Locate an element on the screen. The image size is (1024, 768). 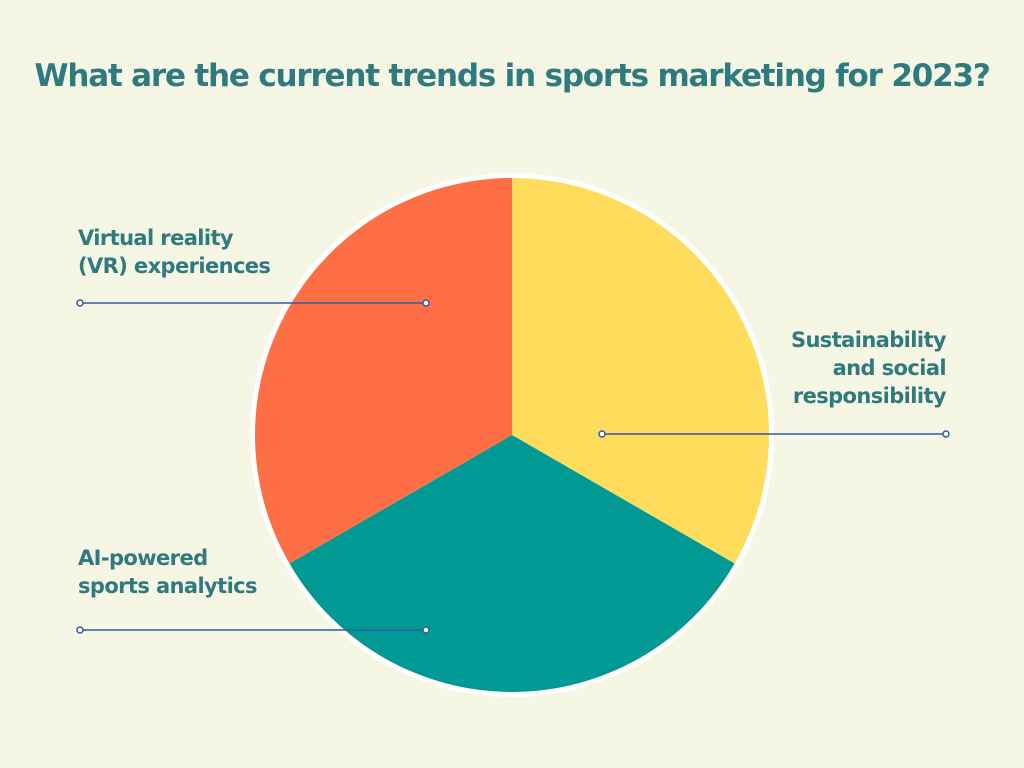
slice-vr is located at coordinates (383, 371).